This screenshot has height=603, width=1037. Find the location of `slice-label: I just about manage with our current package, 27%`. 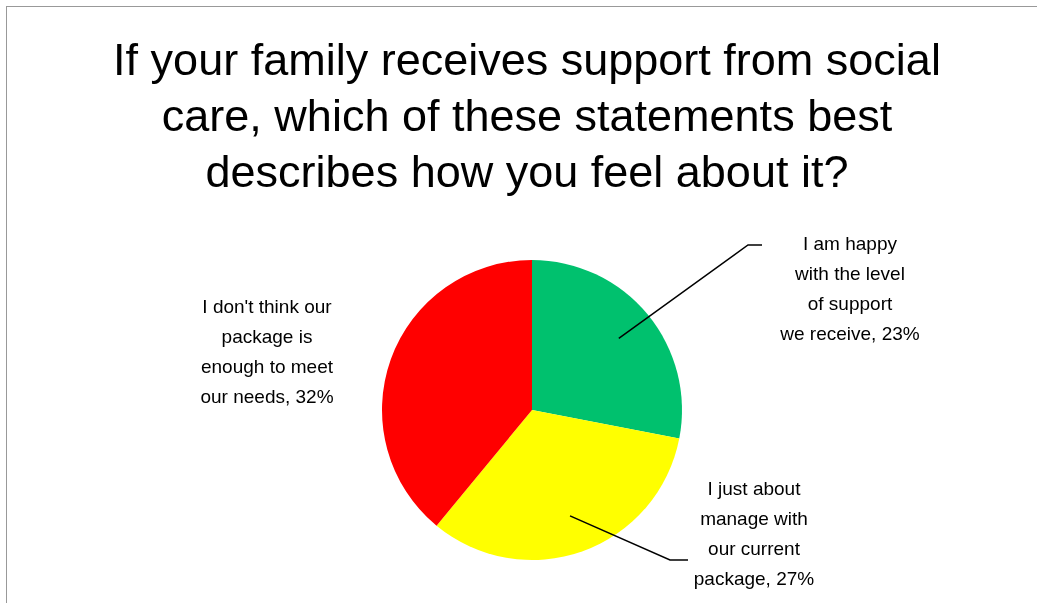

slice-label: I just about manage with our current package, 27% is located at coordinates (754, 533).